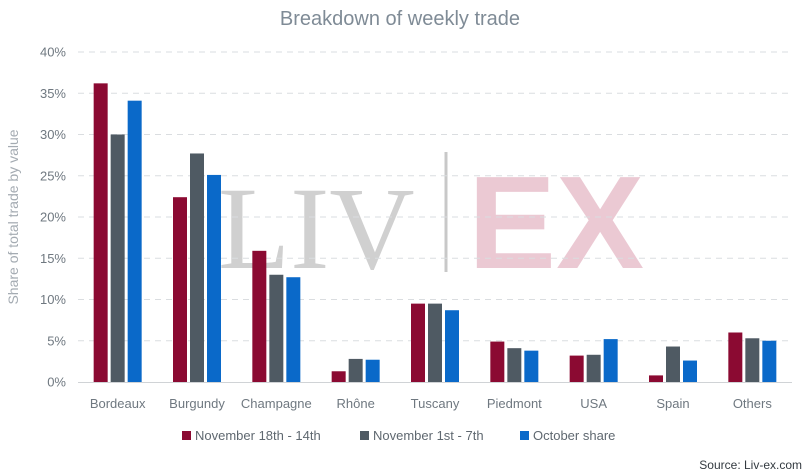 The width and height of the screenshot is (806, 474). I want to click on x-tick-label: Piedmont, so click(514, 403).